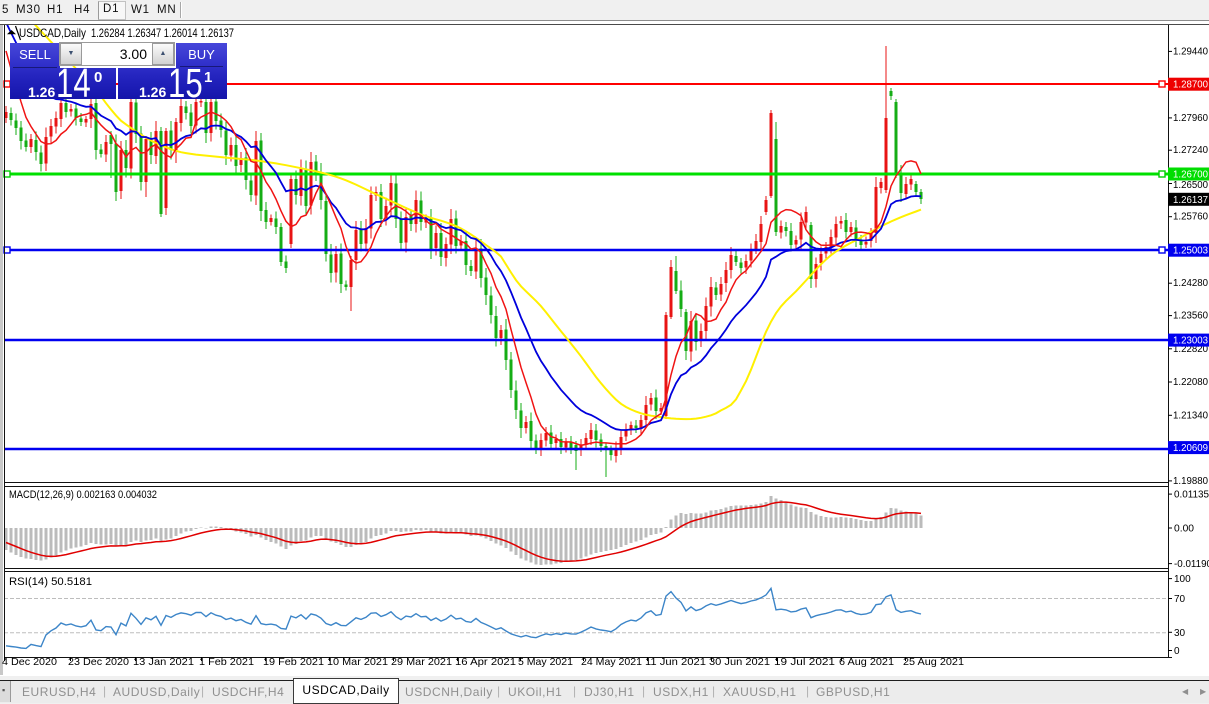 This screenshot has height=704, width=1209. Describe the element at coordinates (1190, 448) in the screenshot. I see `svg-text: 1.20609` at that location.